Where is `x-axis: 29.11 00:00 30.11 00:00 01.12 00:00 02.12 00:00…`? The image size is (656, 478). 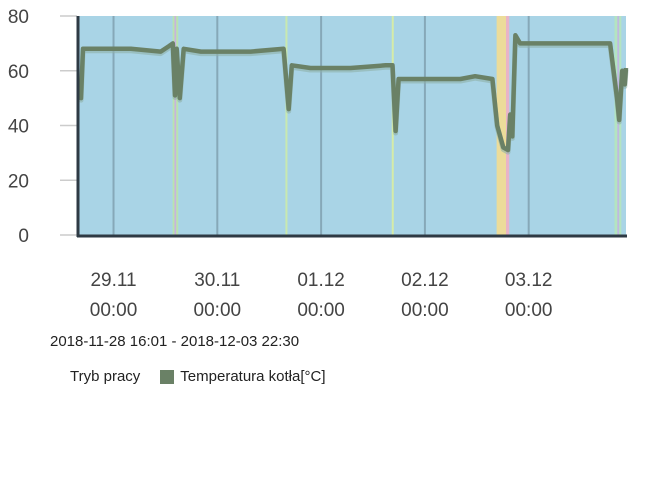 x-axis: 29.11 00:00 30.11 00:00 01.12 00:00 02.12 00:00… is located at coordinates (321, 295).